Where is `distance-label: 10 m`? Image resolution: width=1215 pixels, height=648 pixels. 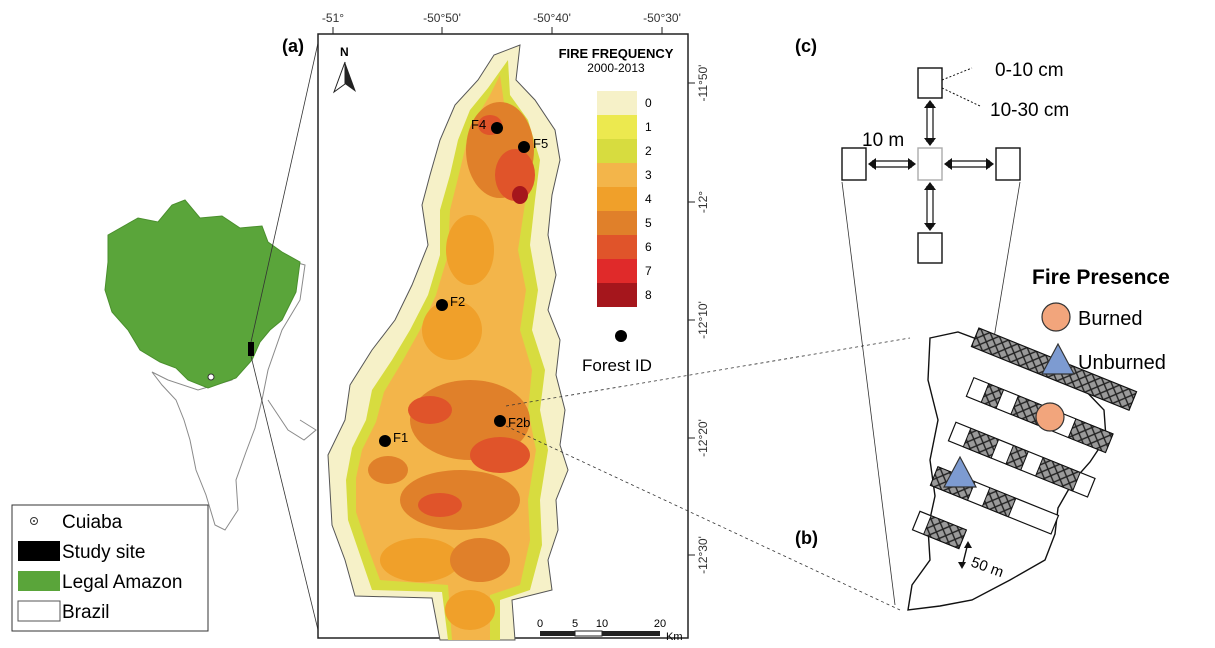
distance-label: 10 m is located at coordinates (883, 140).